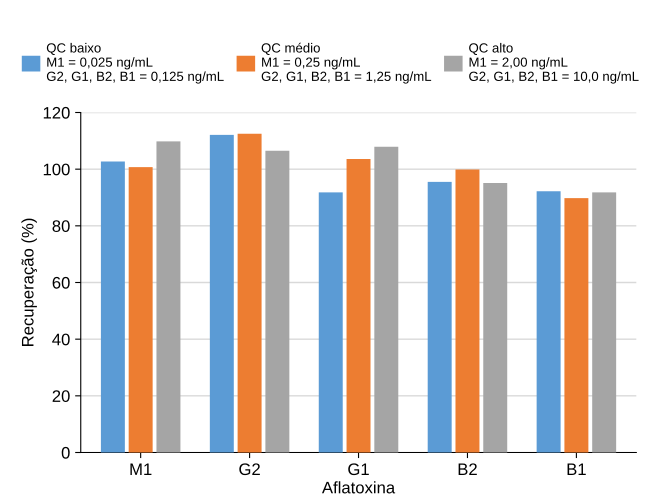 The width and height of the screenshot is (646, 500). What do you see at coordinates (57, 170) in the screenshot?
I see `y-tick-label: 100` at bounding box center [57, 170].